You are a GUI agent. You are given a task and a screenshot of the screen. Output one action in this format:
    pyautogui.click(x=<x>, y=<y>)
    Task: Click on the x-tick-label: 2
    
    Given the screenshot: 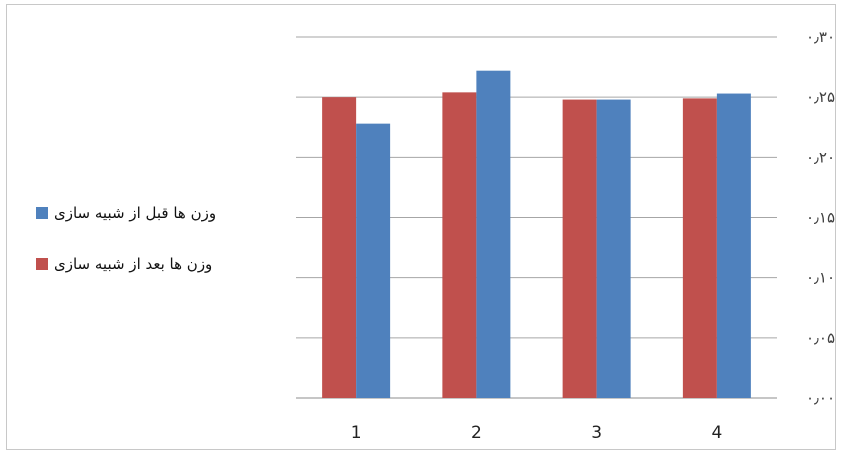 What is the action you would take?
    pyautogui.click(x=476, y=433)
    